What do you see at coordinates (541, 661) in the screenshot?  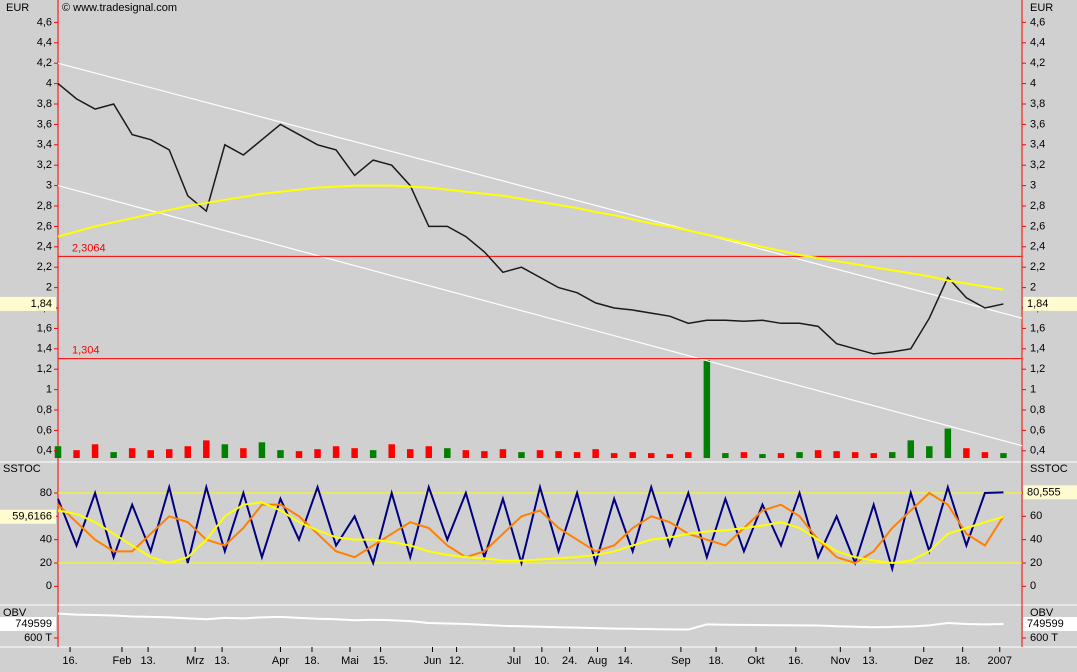 I see `x-tick-label: 10.` at bounding box center [541, 661].